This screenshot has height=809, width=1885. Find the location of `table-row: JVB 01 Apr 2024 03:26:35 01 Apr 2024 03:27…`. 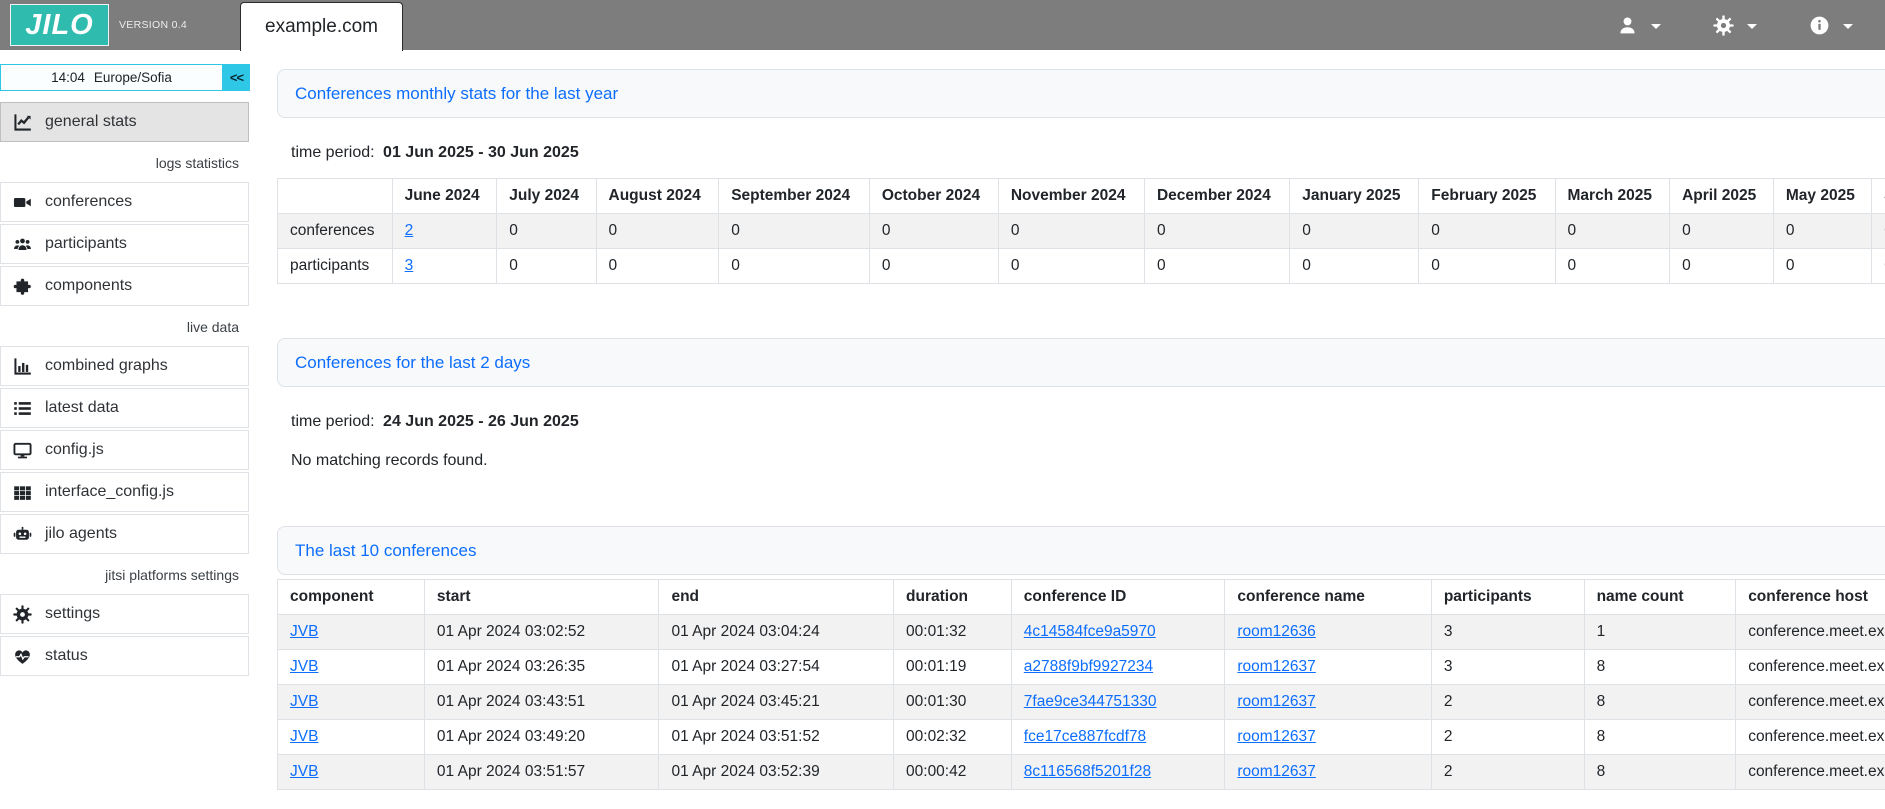

table-row: JVB 01 Apr 2024 03:26:35 01 Apr 2024 03:27… is located at coordinates (1081, 667).